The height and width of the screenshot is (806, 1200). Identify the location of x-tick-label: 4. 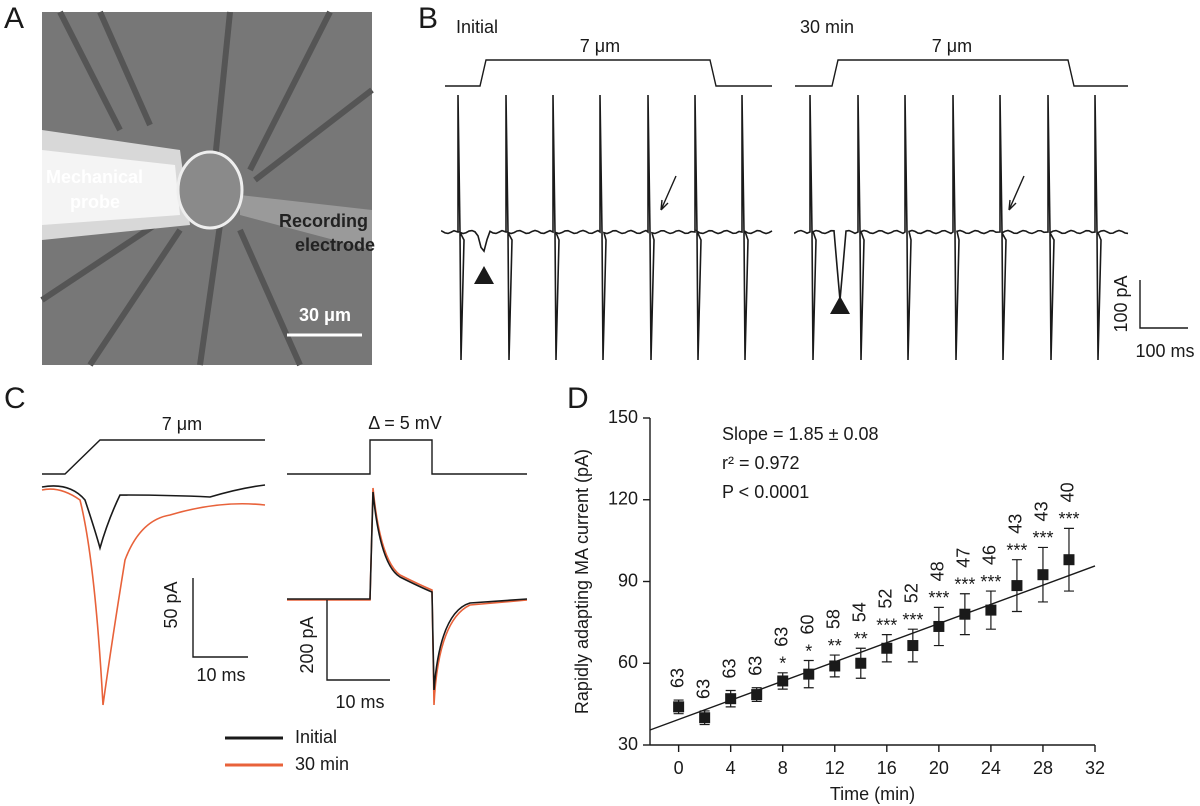
(731, 768).